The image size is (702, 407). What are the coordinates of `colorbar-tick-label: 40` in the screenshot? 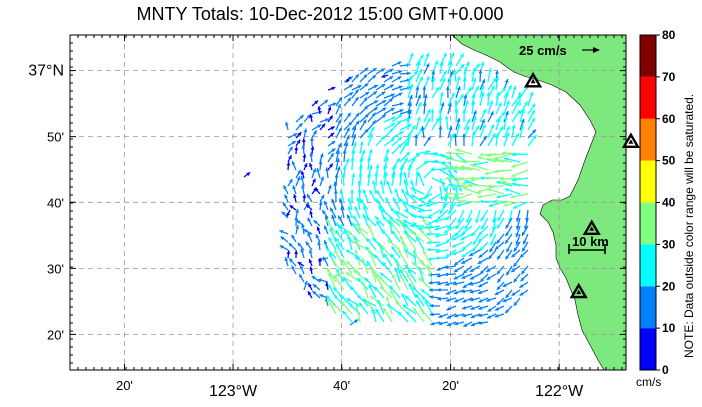 It's located at (669, 203).